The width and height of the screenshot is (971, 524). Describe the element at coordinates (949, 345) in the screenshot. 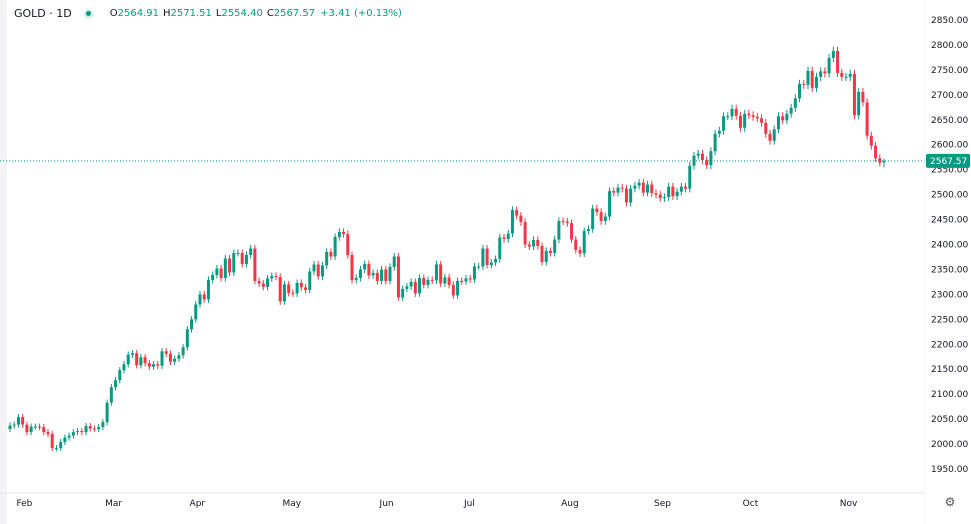

I see `price-tick-label: 2200.00` at that location.